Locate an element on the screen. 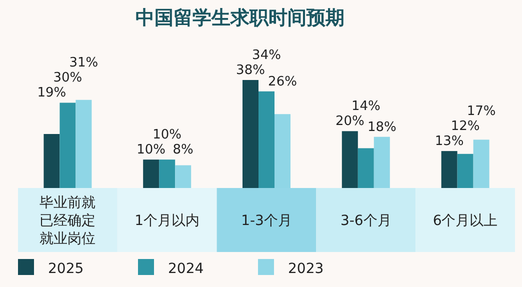  data-label: 19% is located at coordinates (51, 93).